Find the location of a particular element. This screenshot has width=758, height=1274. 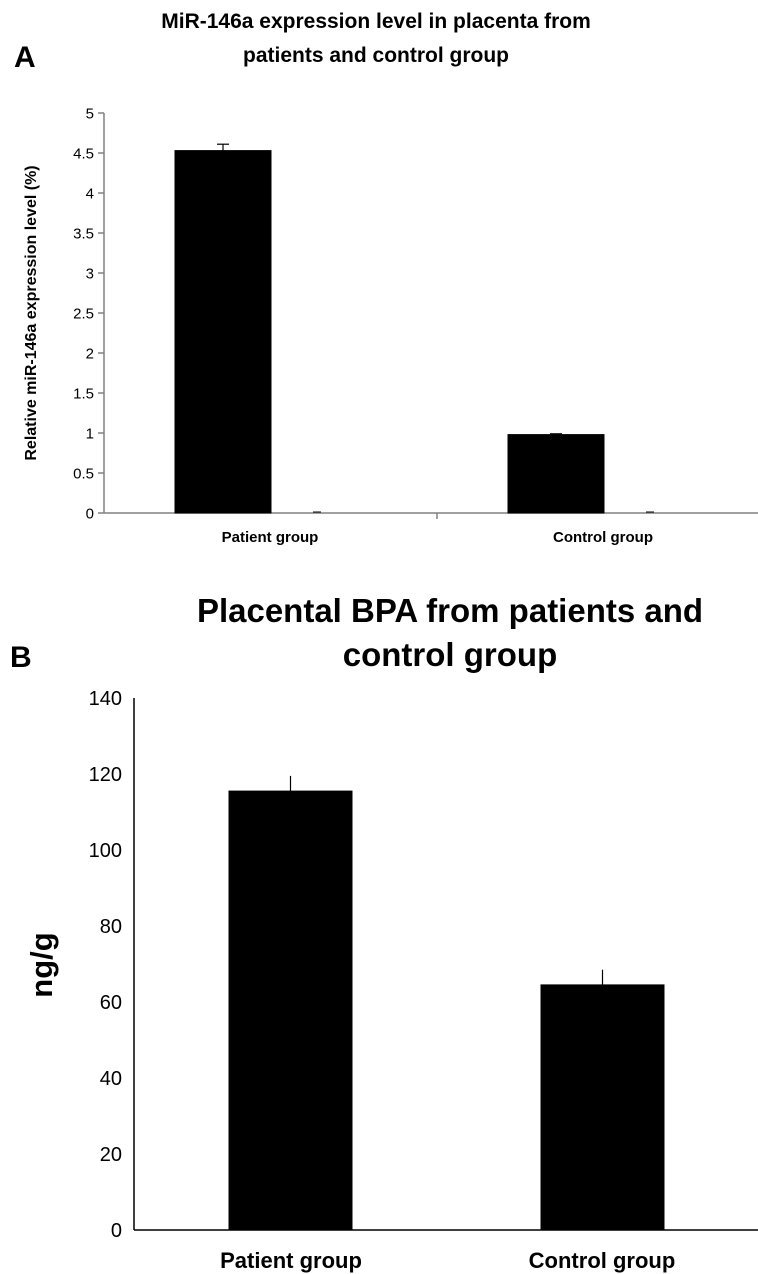

panel-b-y-ticks: 0 20 40 60 80 100 120 140 is located at coordinates (105, 965).